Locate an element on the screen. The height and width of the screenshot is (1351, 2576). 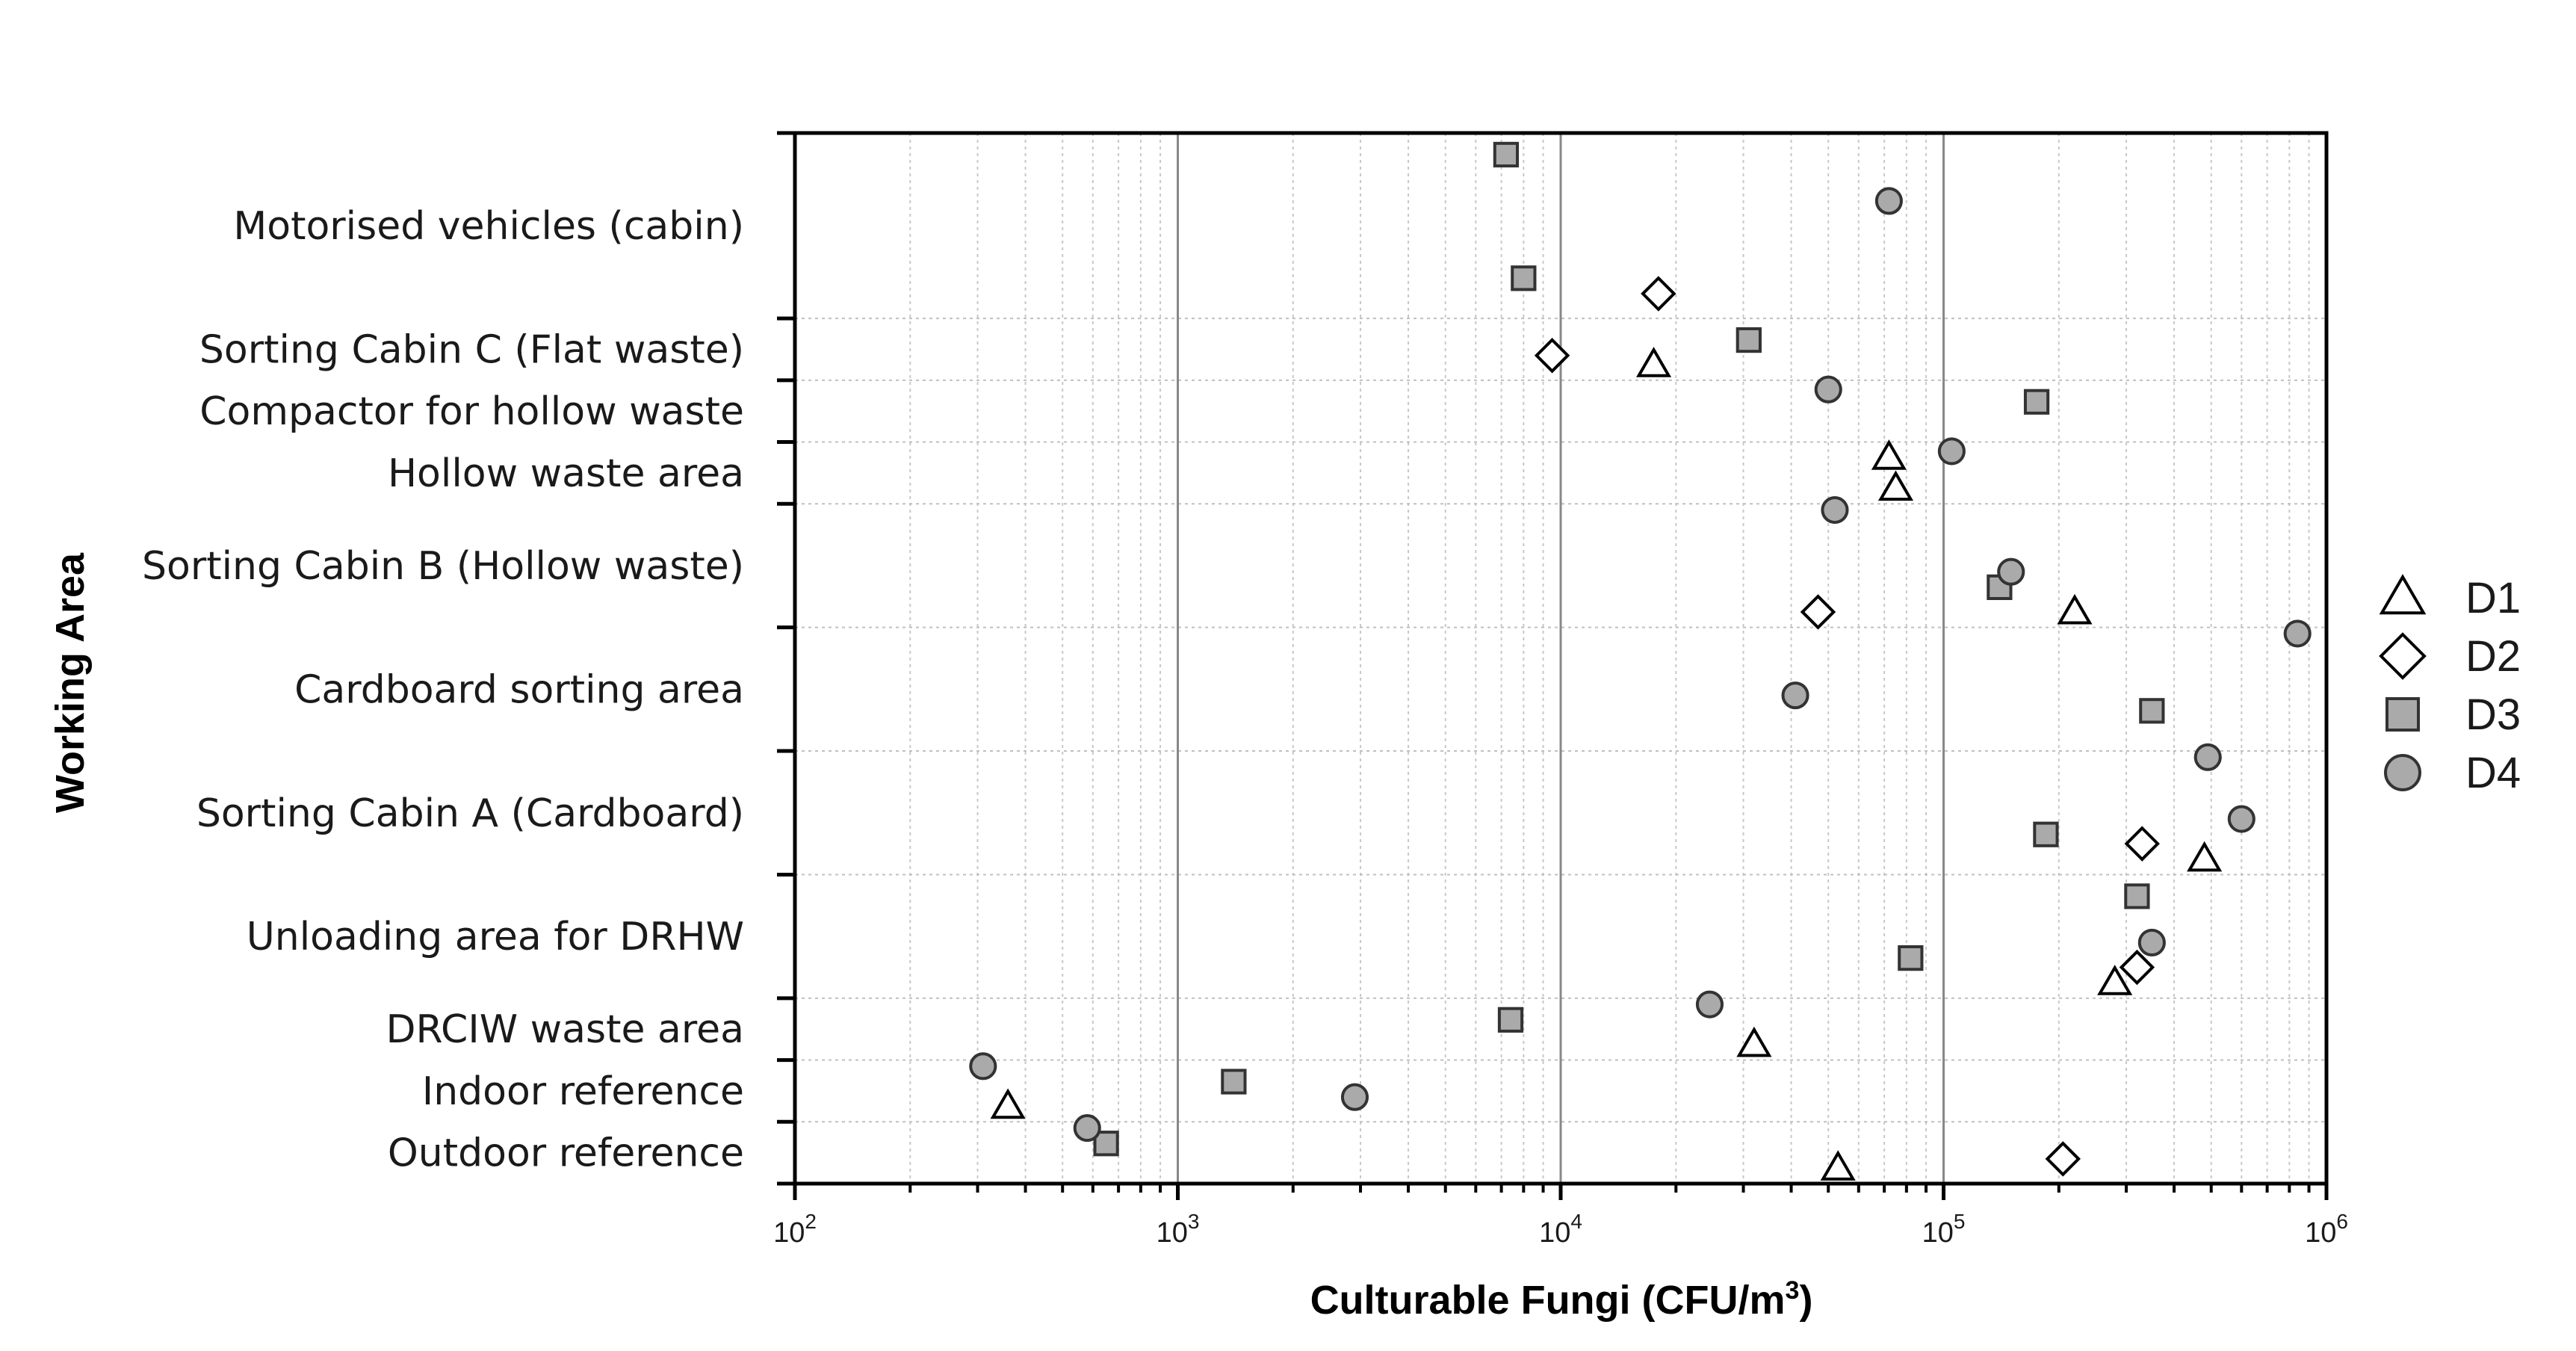
category-label: Unloading area for DRHW is located at coordinates (495, 937).